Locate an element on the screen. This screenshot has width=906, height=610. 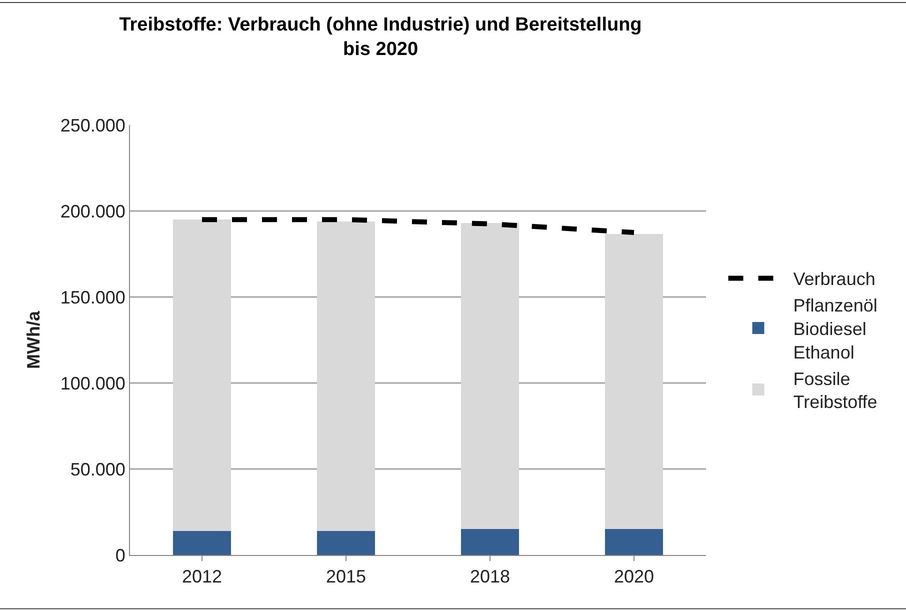
x-tick-label: 2020 is located at coordinates (634, 576).